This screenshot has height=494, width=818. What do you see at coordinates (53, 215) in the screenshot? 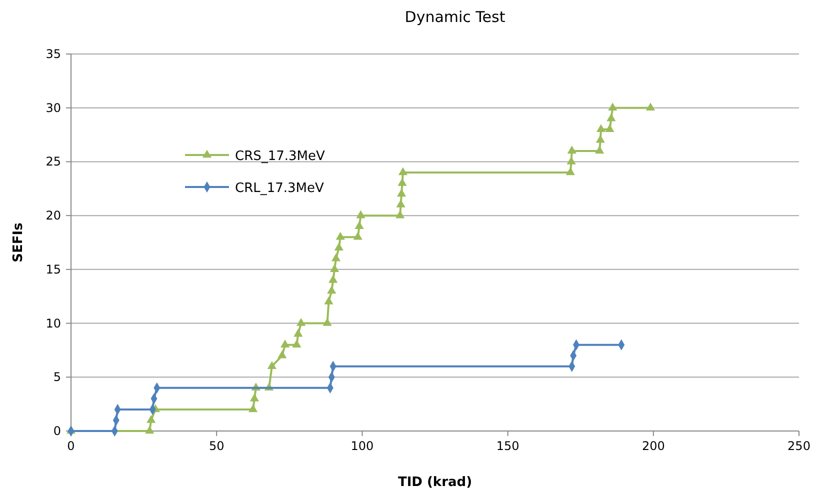
I see `y-tick-label: 20` at bounding box center [53, 215].